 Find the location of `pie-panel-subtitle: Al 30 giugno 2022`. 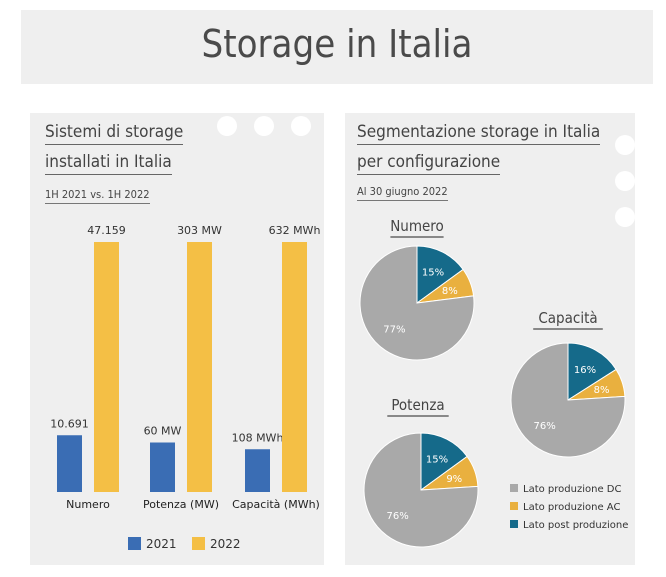

pie-panel-subtitle: Al 30 giugno 2022 is located at coordinates (402, 193).